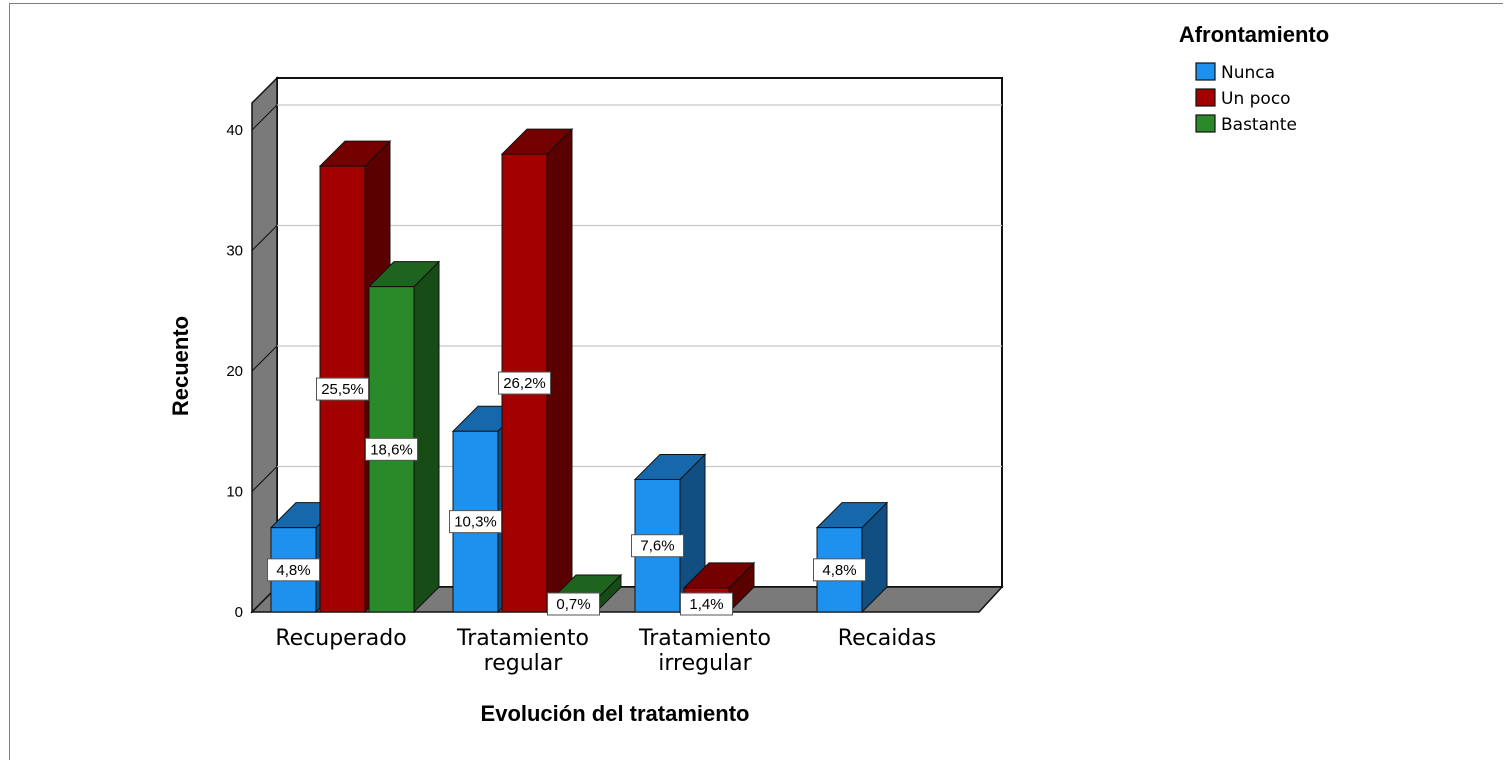  I want to click on legend-label: Nunca, so click(1248, 73).